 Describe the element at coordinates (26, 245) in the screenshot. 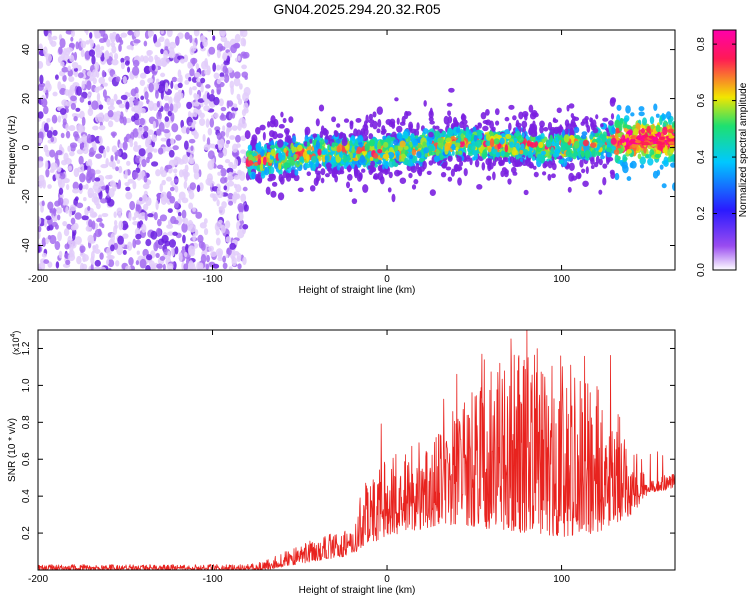

I see `y-tick-label: -40` at that location.